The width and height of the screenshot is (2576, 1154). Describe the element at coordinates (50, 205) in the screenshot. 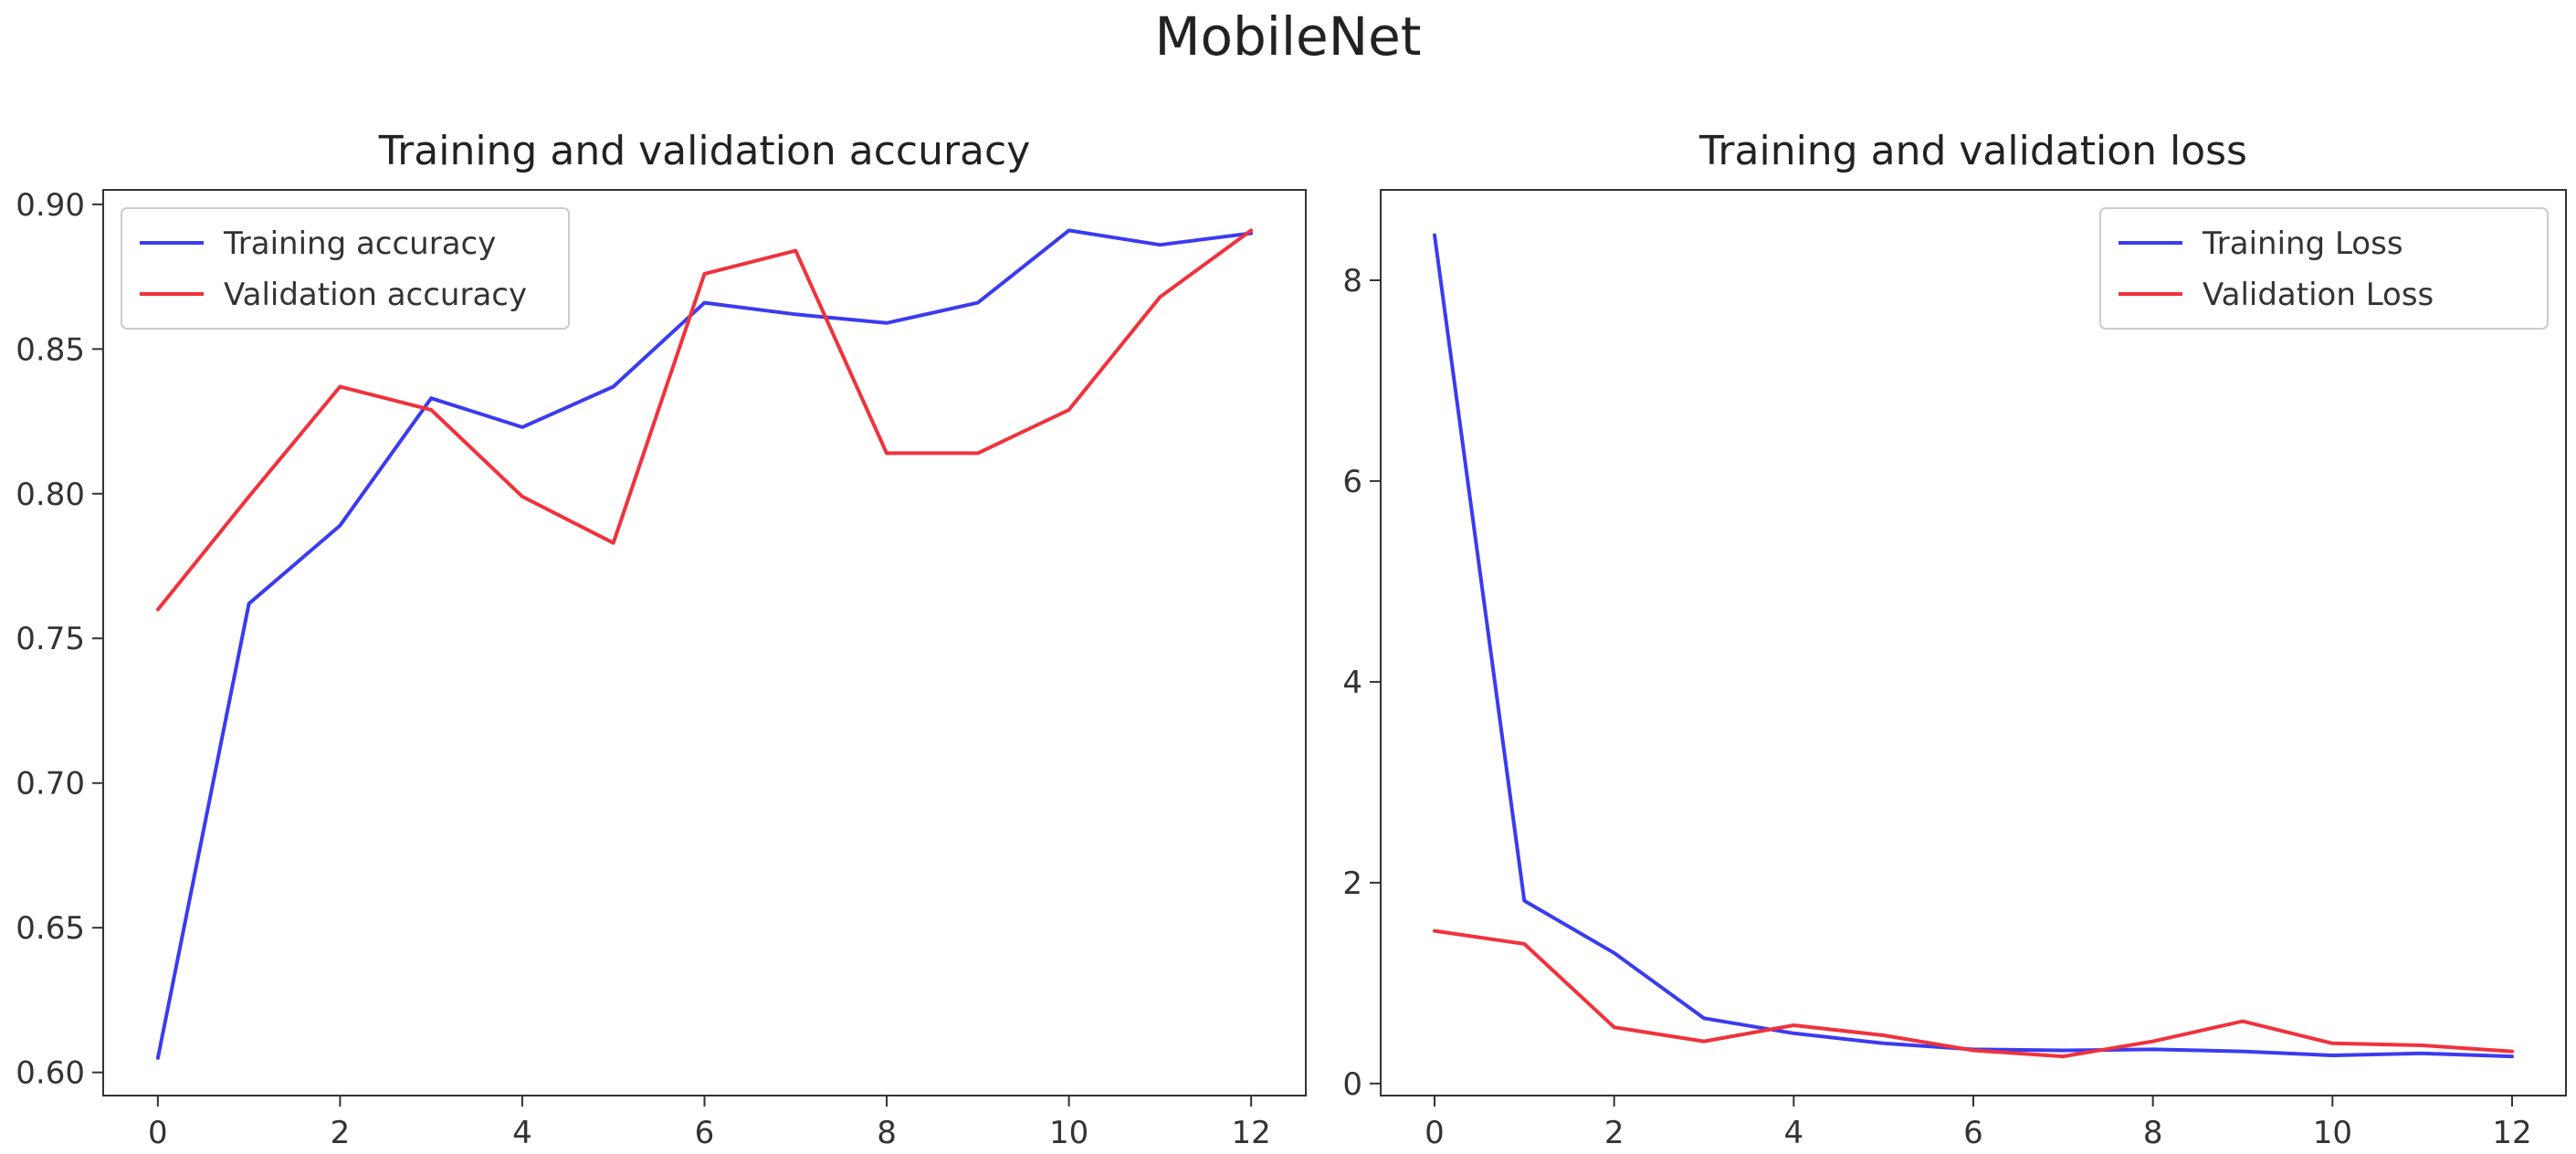

I see `y-tick-label: 0.90` at that location.